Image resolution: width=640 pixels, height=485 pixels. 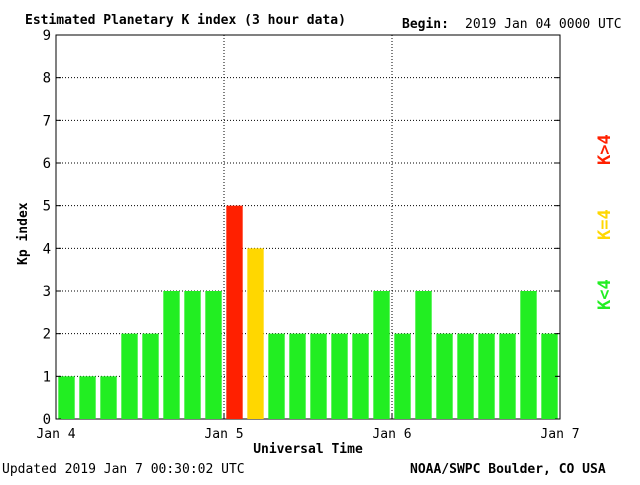 I want to click on y-tick-label: 6, so click(x=47, y=164).